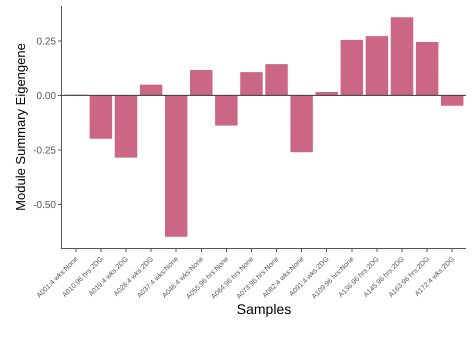  What do you see at coordinates (44, 205) in the screenshot?
I see `y-tick-label: -0.50` at bounding box center [44, 205].